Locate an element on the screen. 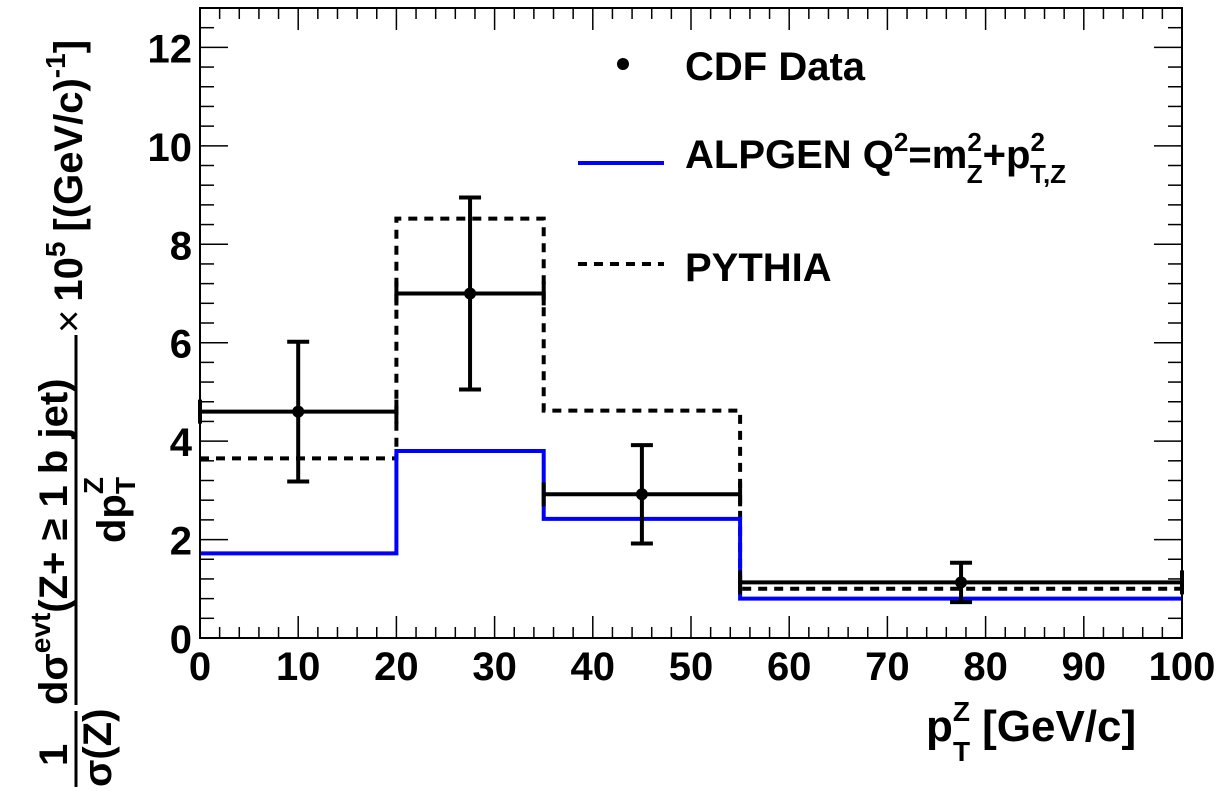 This screenshot has height=791, width=1227. legend-label-cdf-data: CDF Data is located at coordinates (775, 67).